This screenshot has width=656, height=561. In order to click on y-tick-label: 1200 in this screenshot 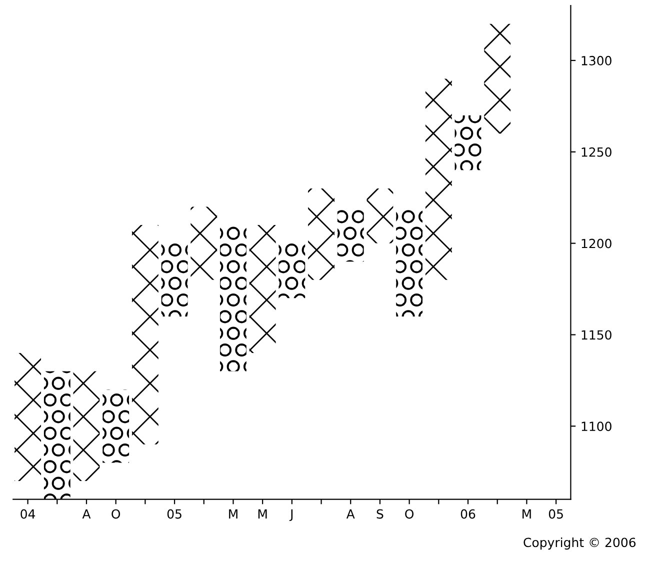, I will do `click(597, 243)`.